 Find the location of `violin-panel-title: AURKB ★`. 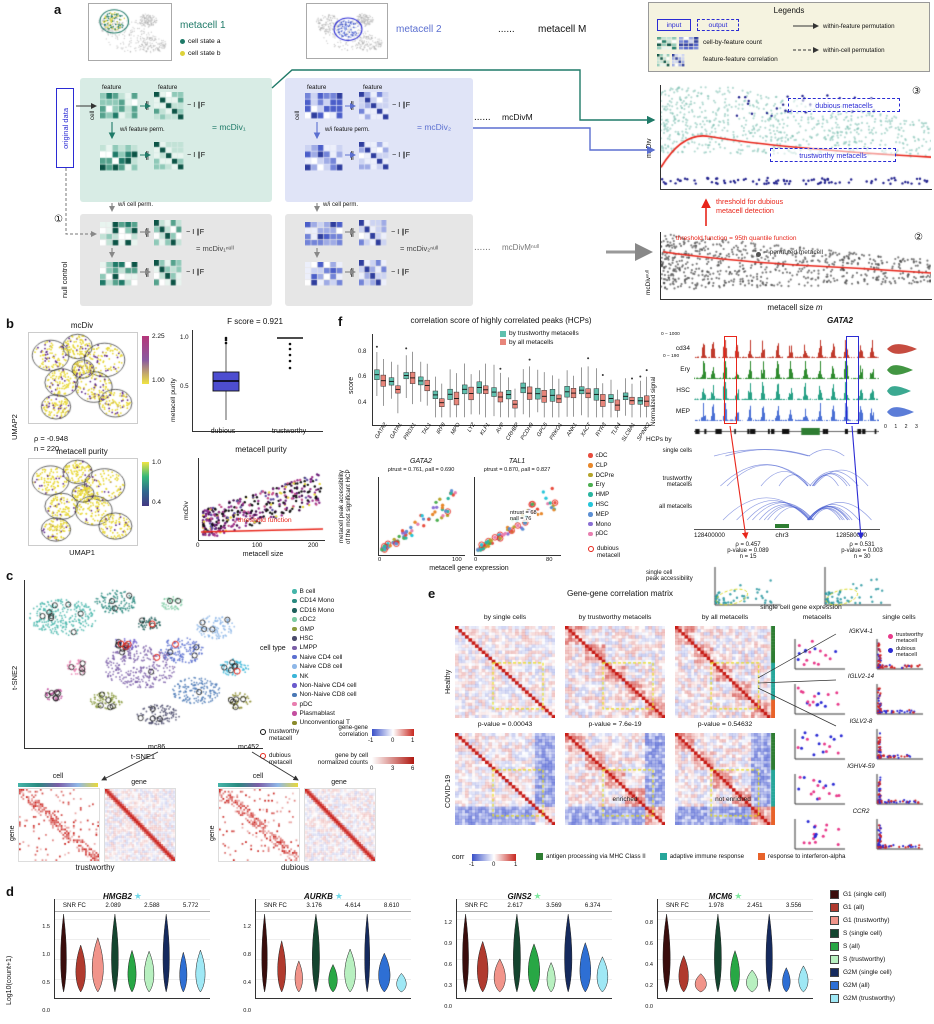

violin-panel-title: AURKB ★ is located at coordinates (323, 893).